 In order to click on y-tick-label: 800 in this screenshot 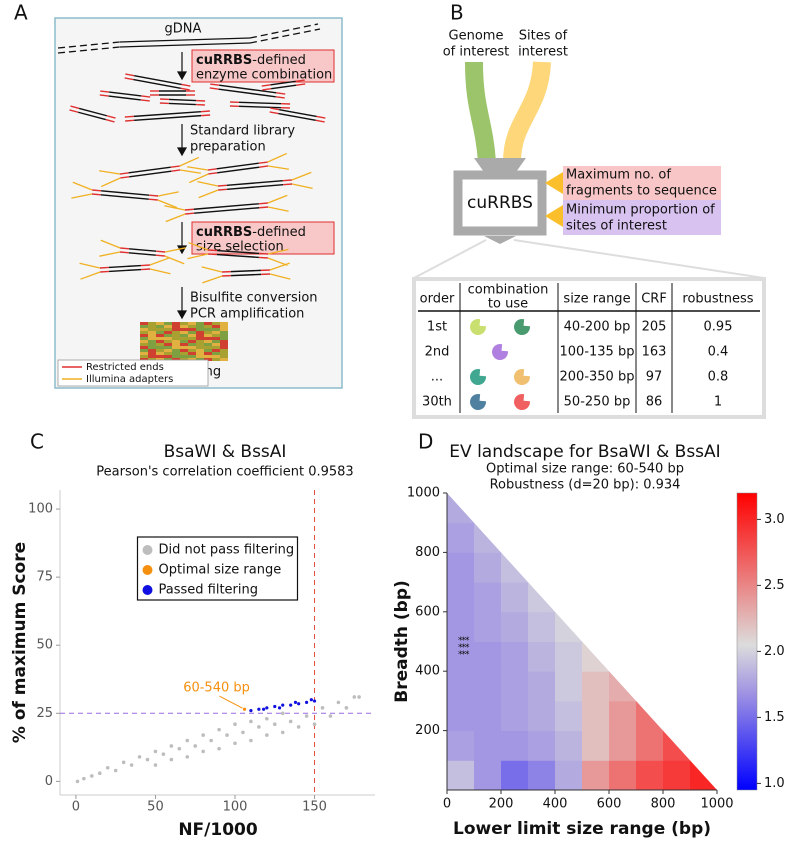, I will do `click(427, 552)`.